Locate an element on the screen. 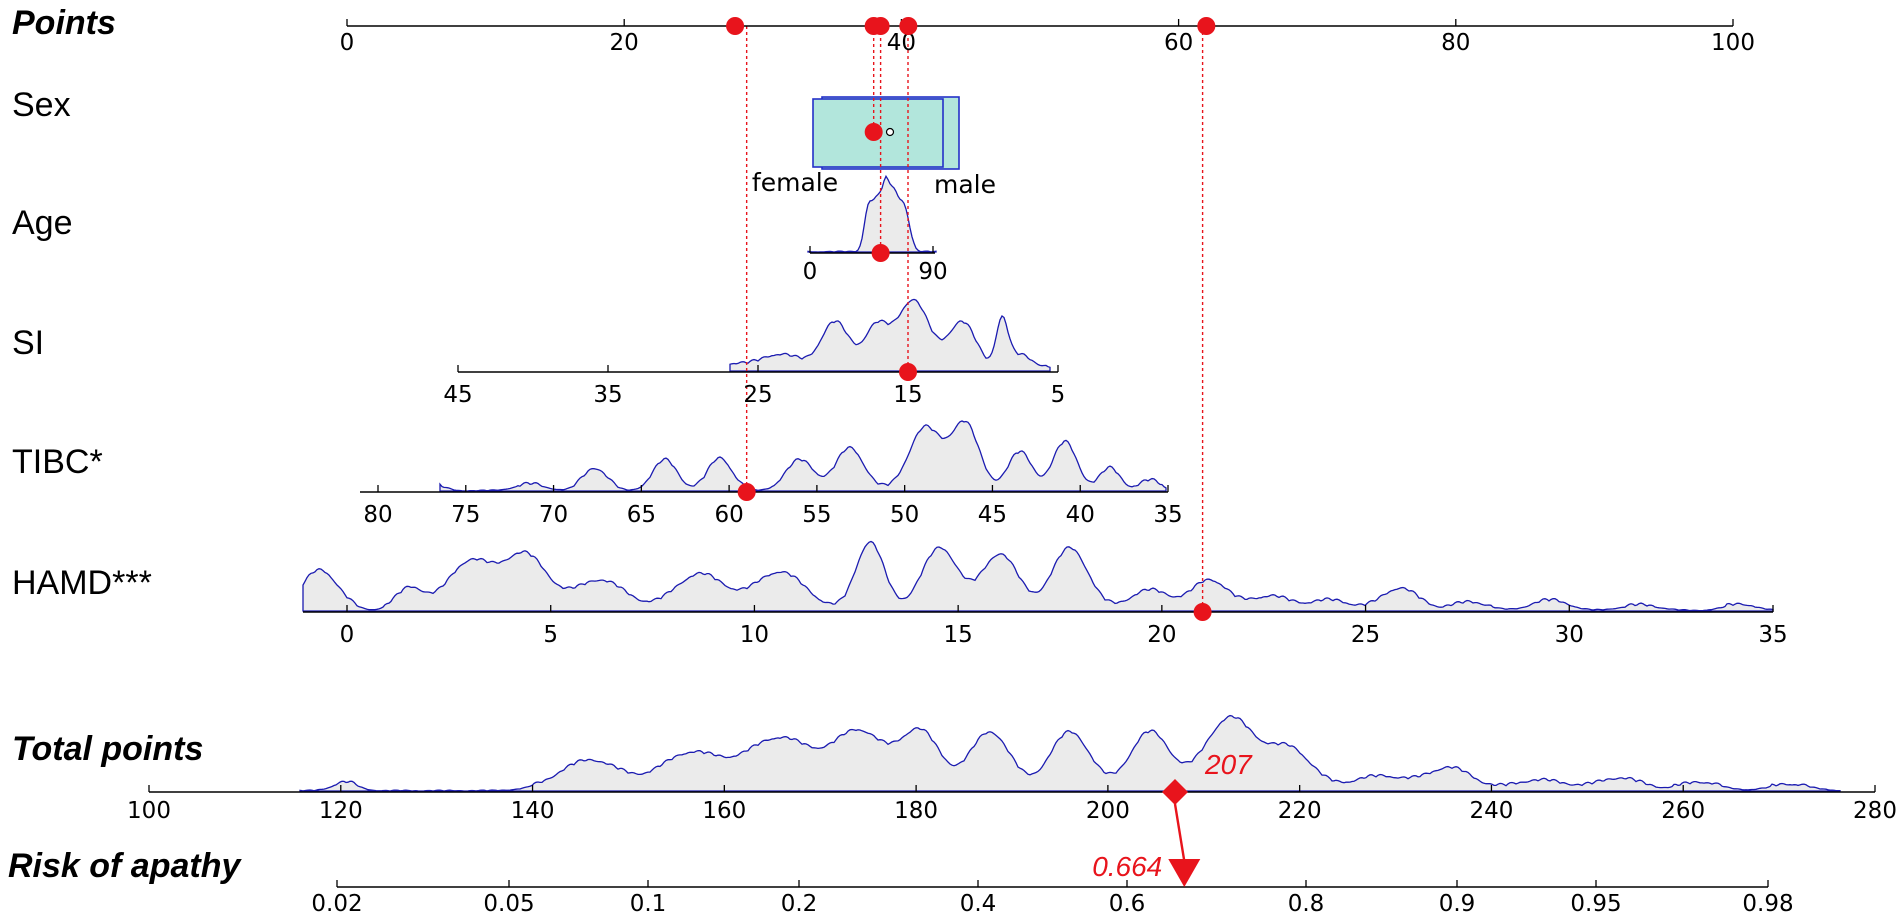  tick-label-risk: 0.05 is located at coordinates (508, 904).